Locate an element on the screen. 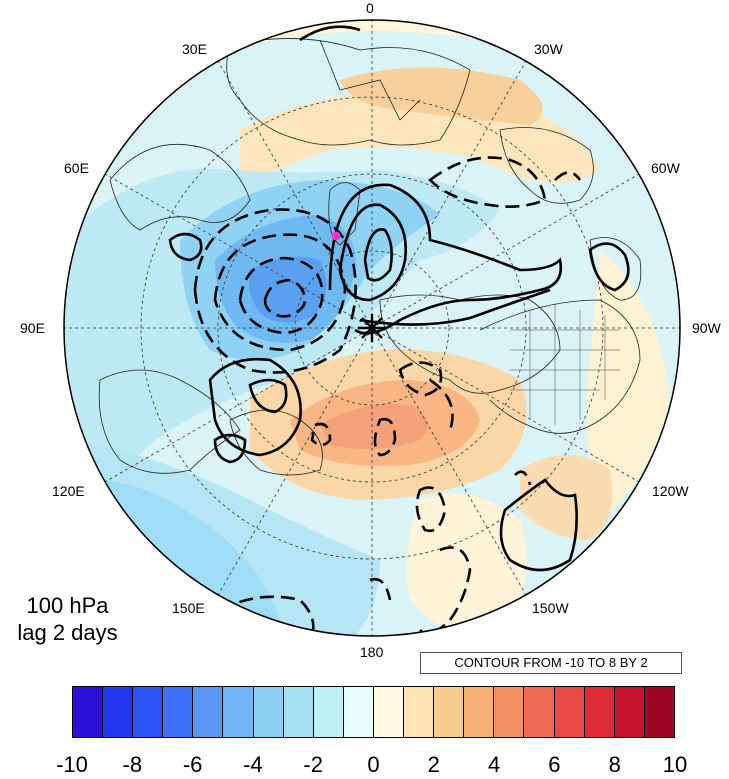 The height and width of the screenshot is (779, 729). positive-south-band is located at coordinates (466, 562).